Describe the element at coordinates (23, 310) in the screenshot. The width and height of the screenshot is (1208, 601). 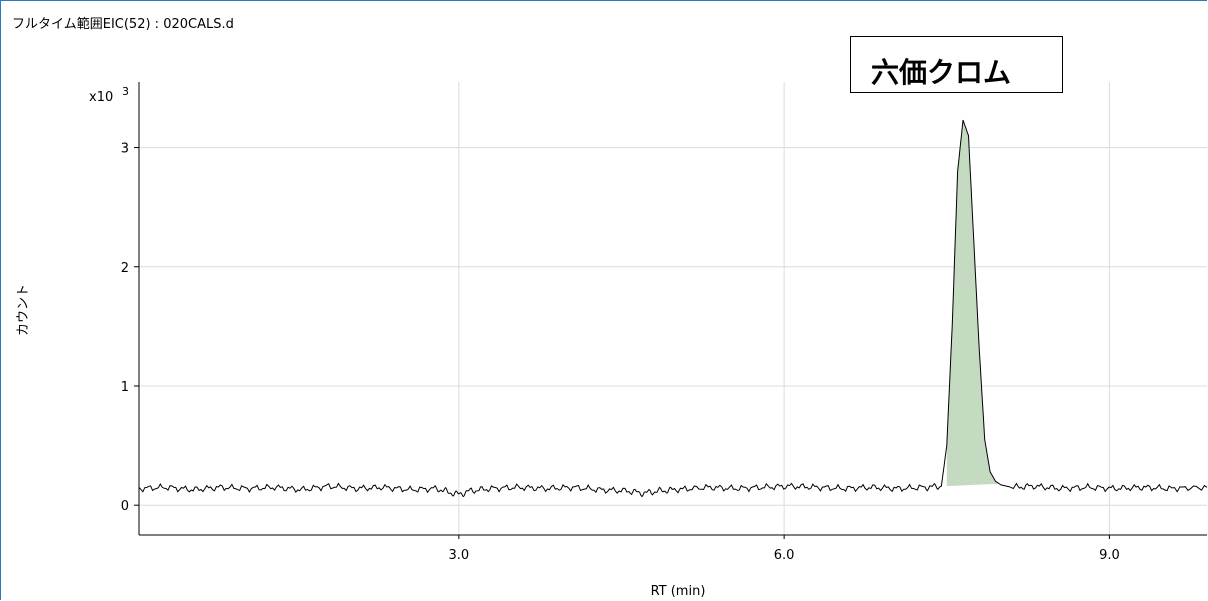
I see `y-axis-label: カウント` at that location.